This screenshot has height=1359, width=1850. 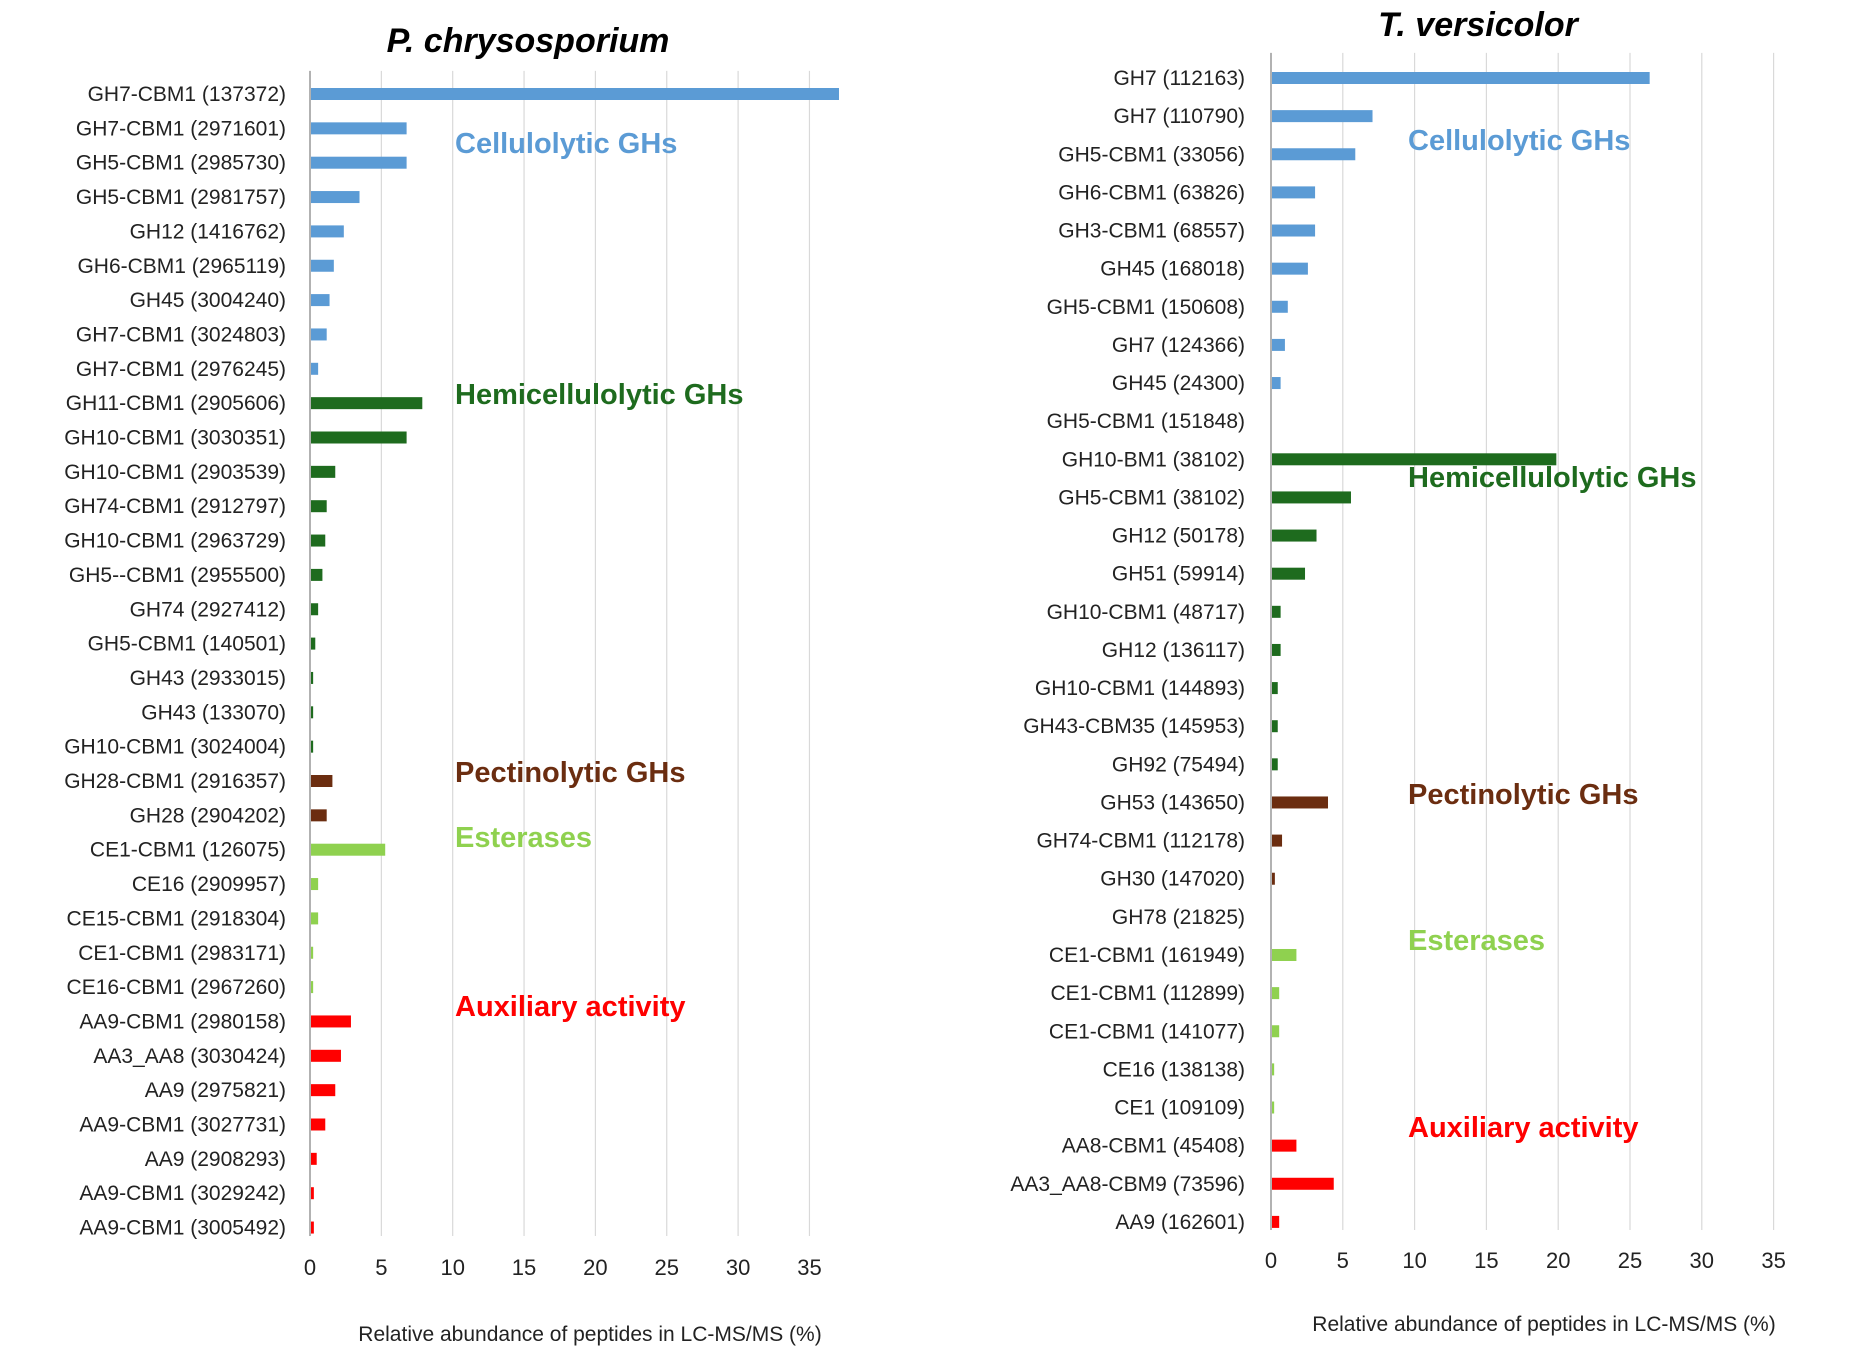 I want to click on category-label: GH6-CBM1 (2965119), so click(x=181, y=266).